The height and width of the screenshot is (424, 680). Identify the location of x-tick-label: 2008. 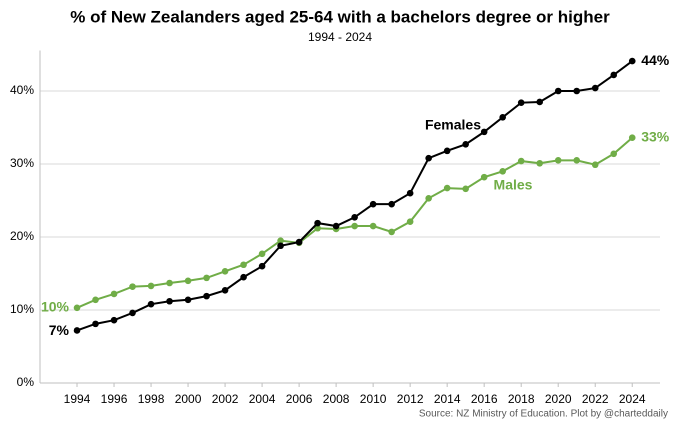
(336, 399).